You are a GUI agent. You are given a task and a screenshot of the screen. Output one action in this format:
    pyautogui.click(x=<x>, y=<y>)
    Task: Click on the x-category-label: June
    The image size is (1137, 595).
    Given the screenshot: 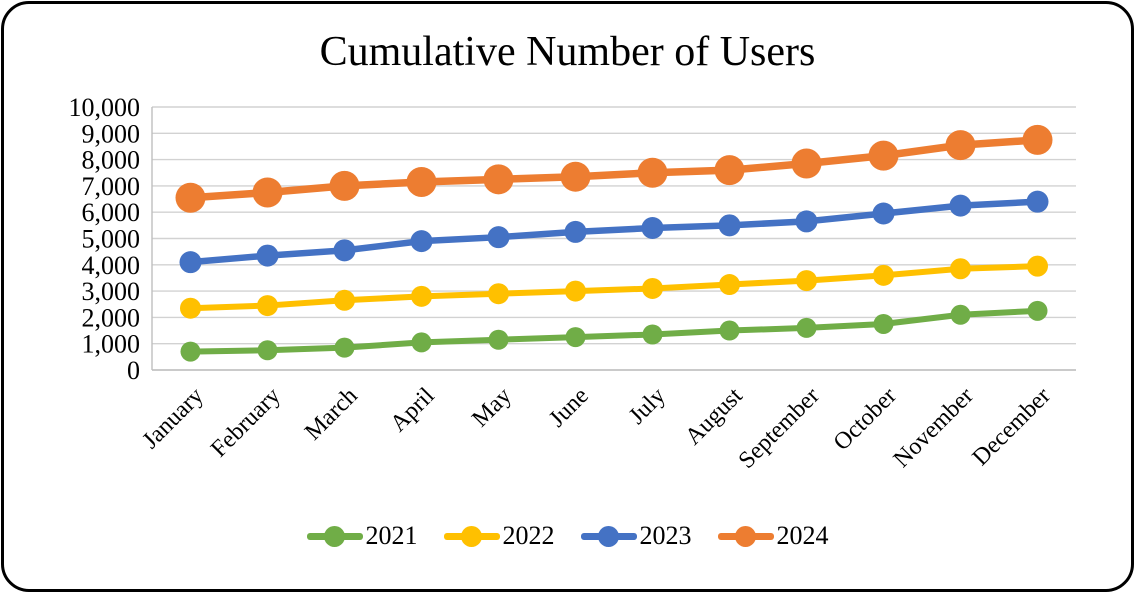 What is the action you would take?
    pyautogui.click(x=568, y=407)
    